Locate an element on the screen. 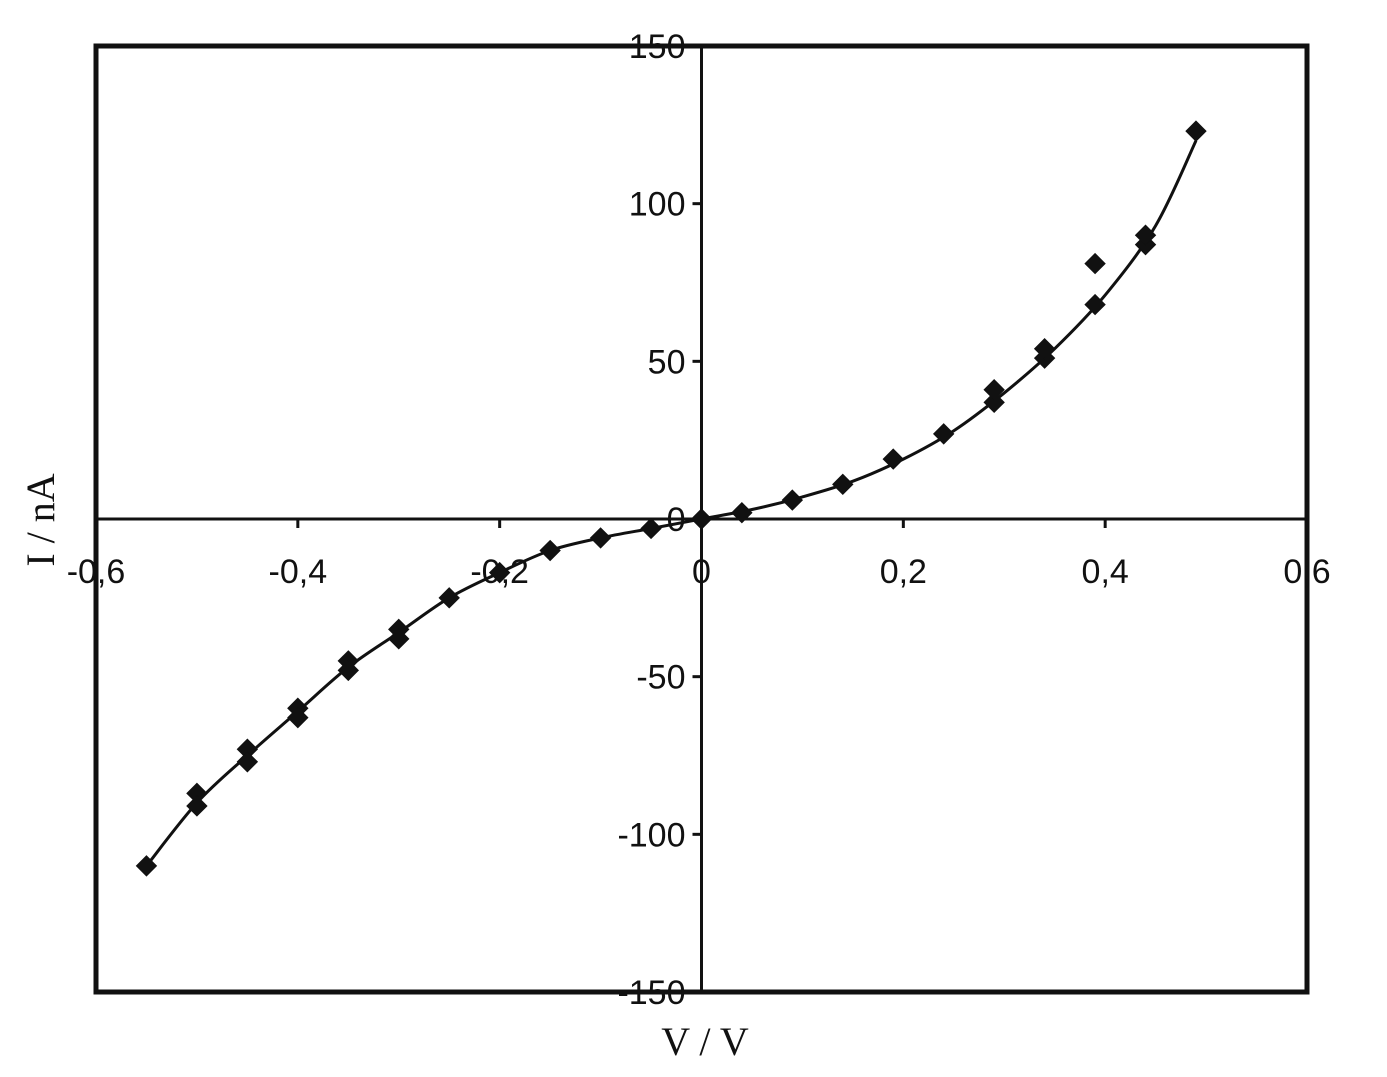 This screenshot has height=1077, width=1387. x-axis-title: V / V is located at coordinates (705, 1041).